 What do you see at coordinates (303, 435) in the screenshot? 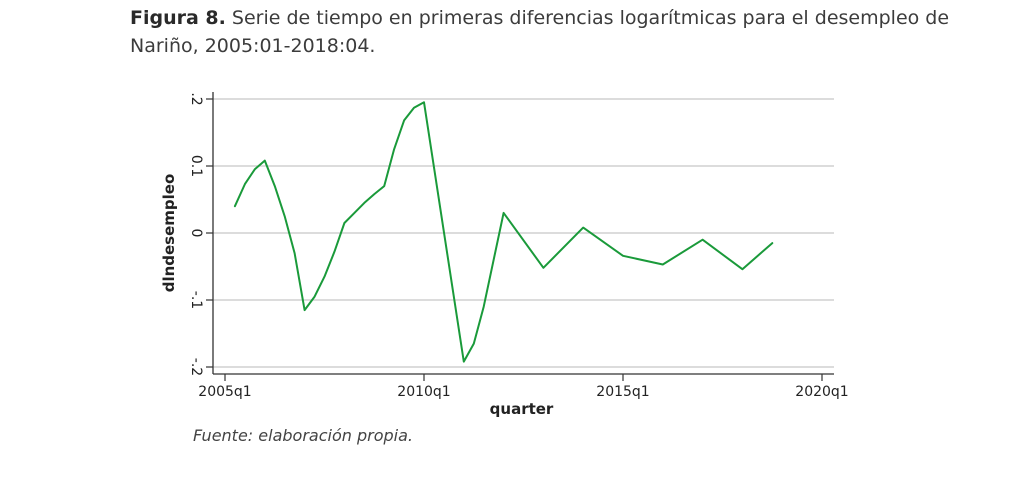
I see `source-note: Fuente: elaboración propia.` at bounding box center [303, 435].